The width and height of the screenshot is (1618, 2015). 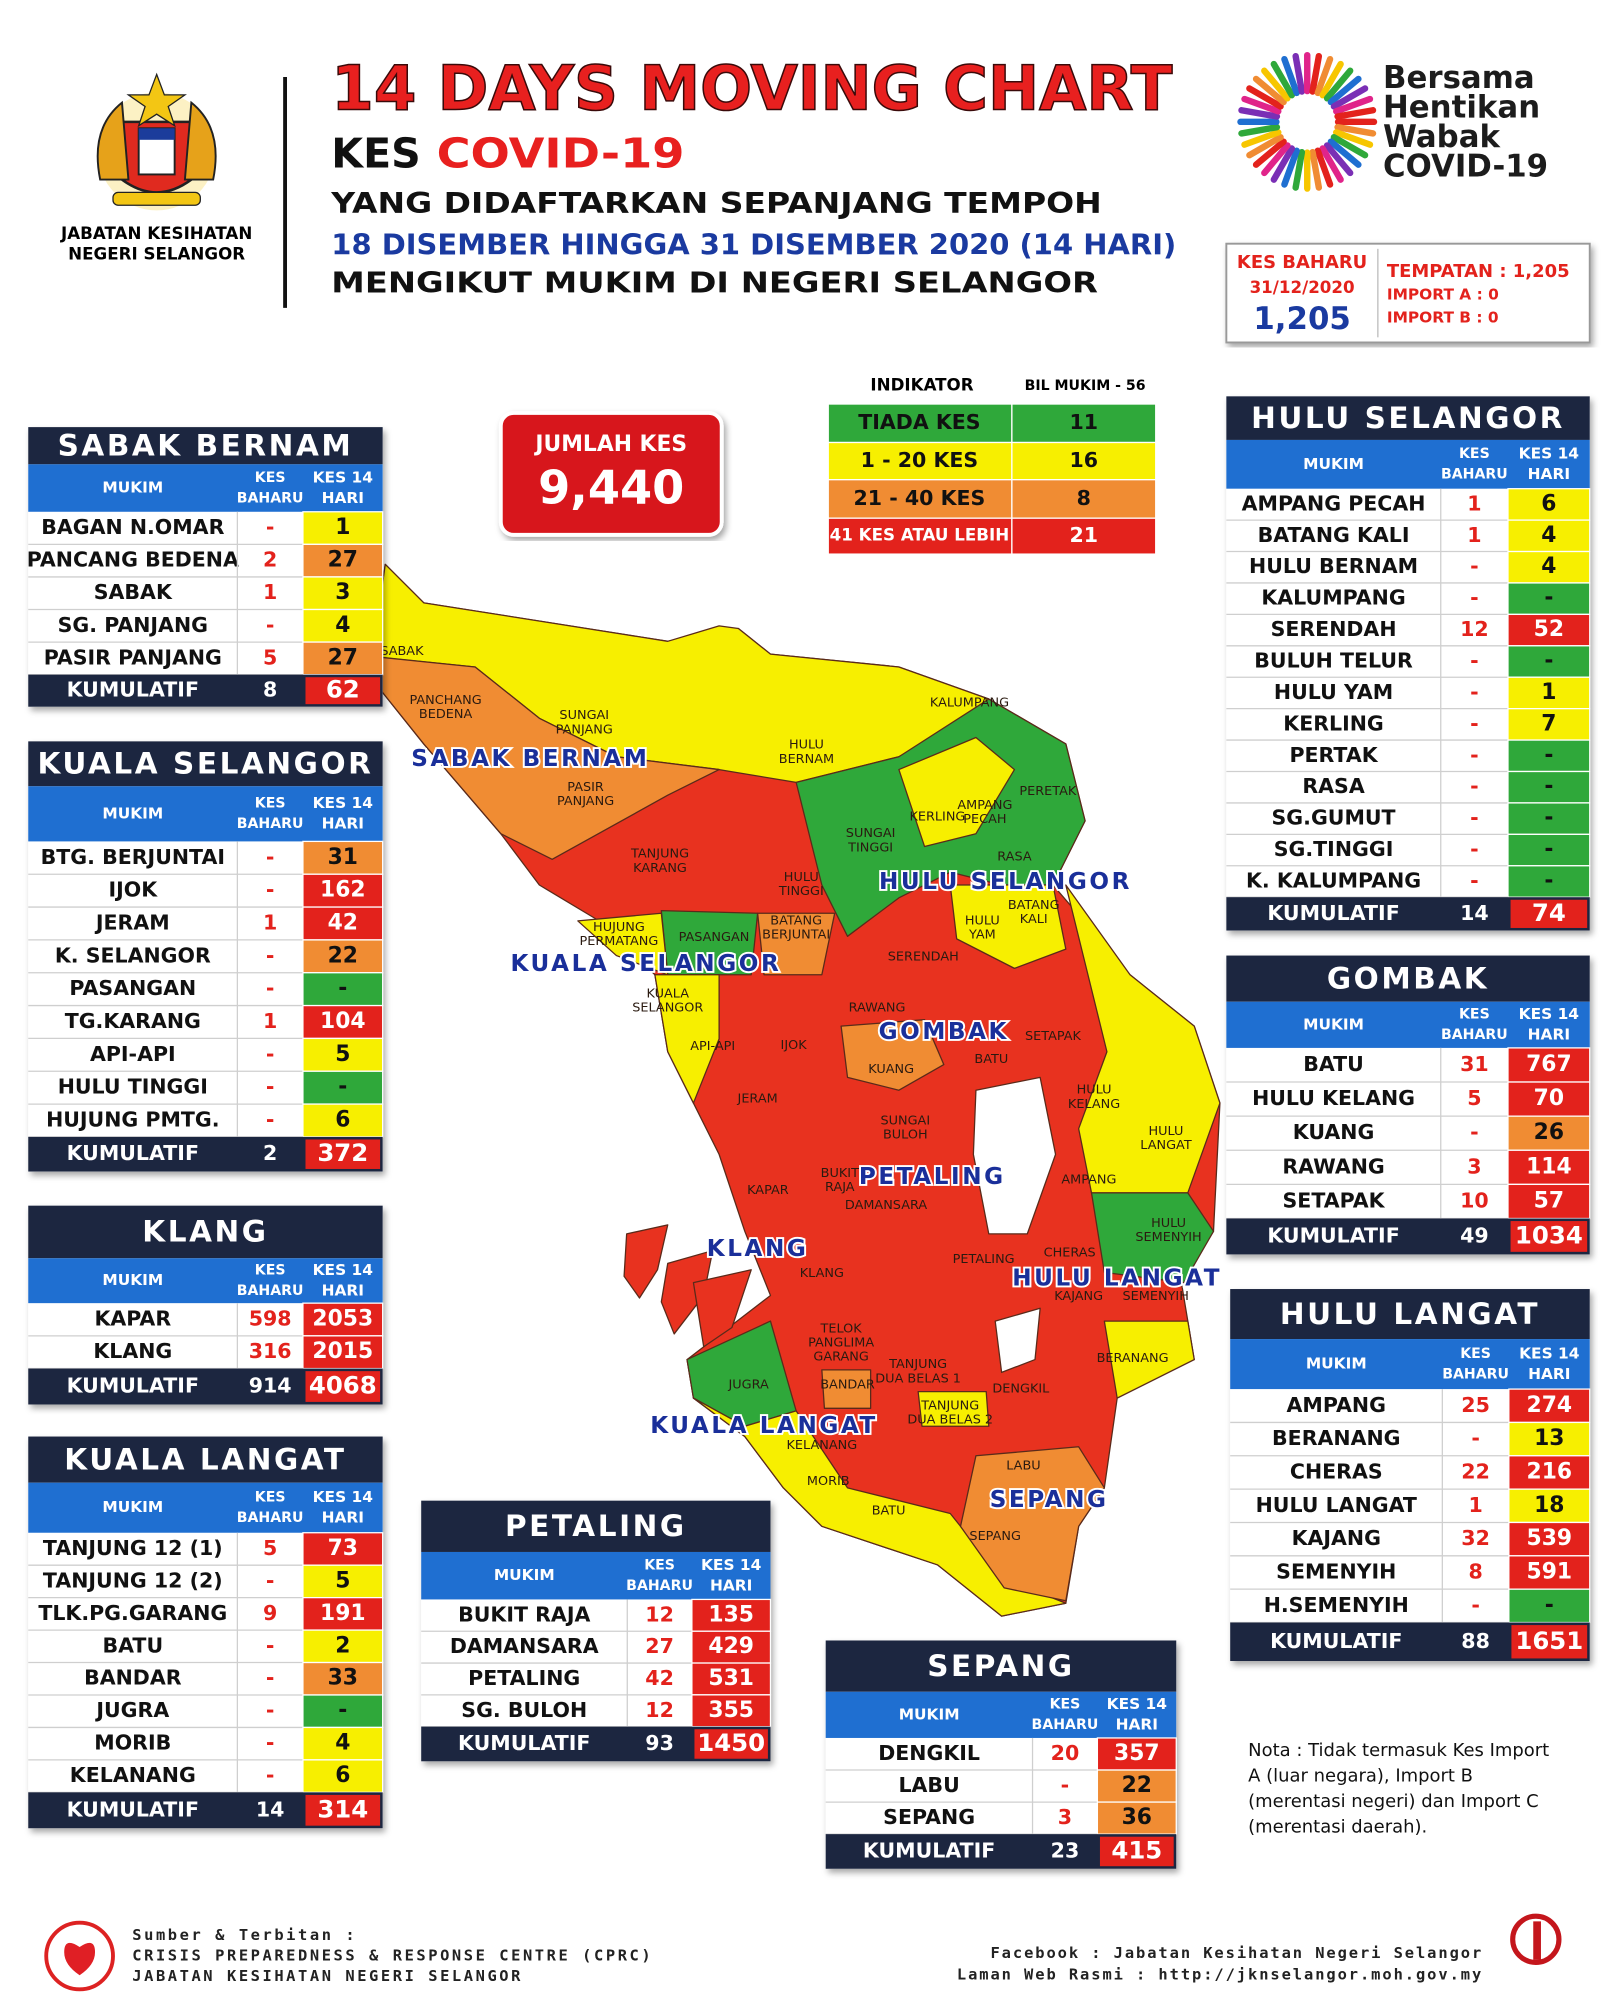 What do you see at coordinates (920, 460) in the screenshot?
I see `indicator-label: 1 - 20 KES` at bounding box center [920, 460].